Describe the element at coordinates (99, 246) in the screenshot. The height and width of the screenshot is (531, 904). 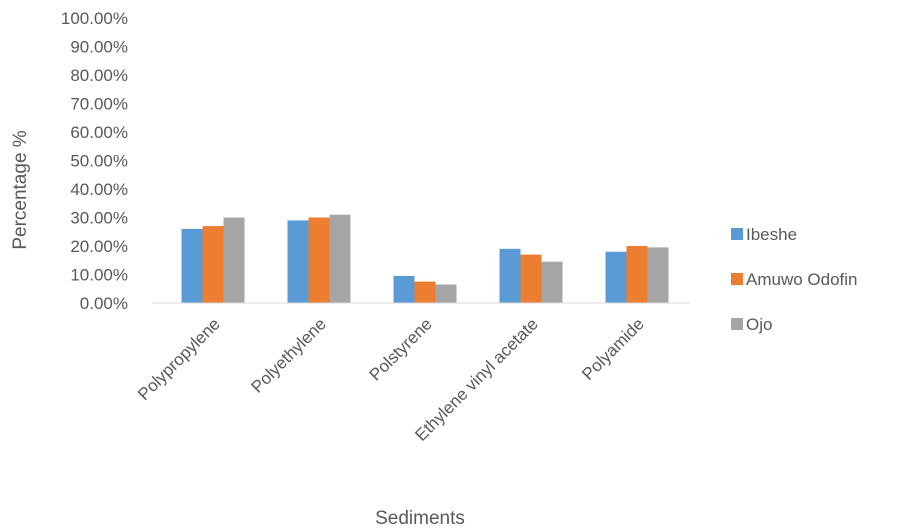
I see `y-tick-label: 20.00%` at that location.